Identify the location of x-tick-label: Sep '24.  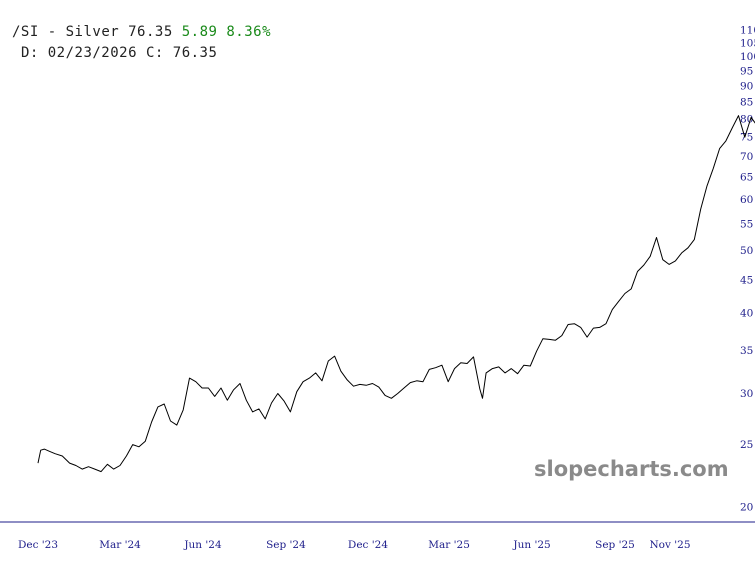
(286, 545).